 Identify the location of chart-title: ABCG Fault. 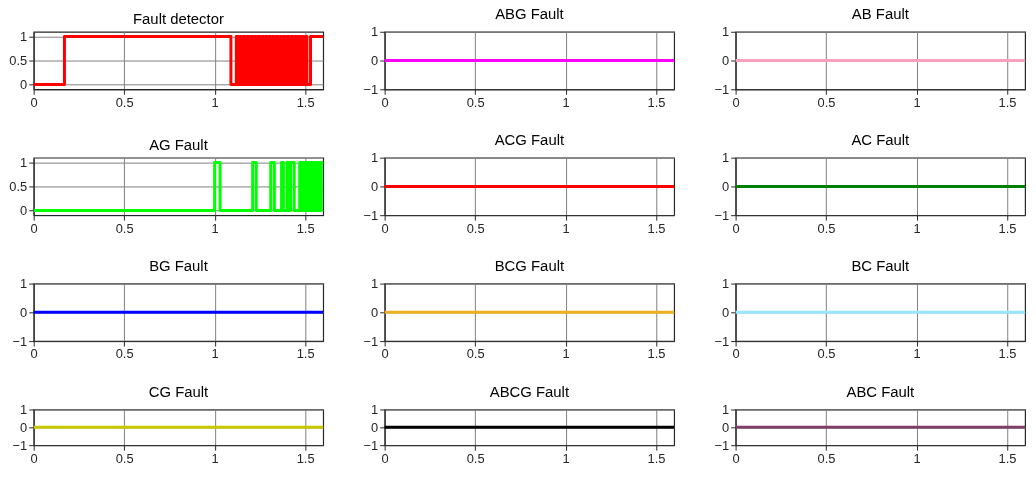
(529, 391).